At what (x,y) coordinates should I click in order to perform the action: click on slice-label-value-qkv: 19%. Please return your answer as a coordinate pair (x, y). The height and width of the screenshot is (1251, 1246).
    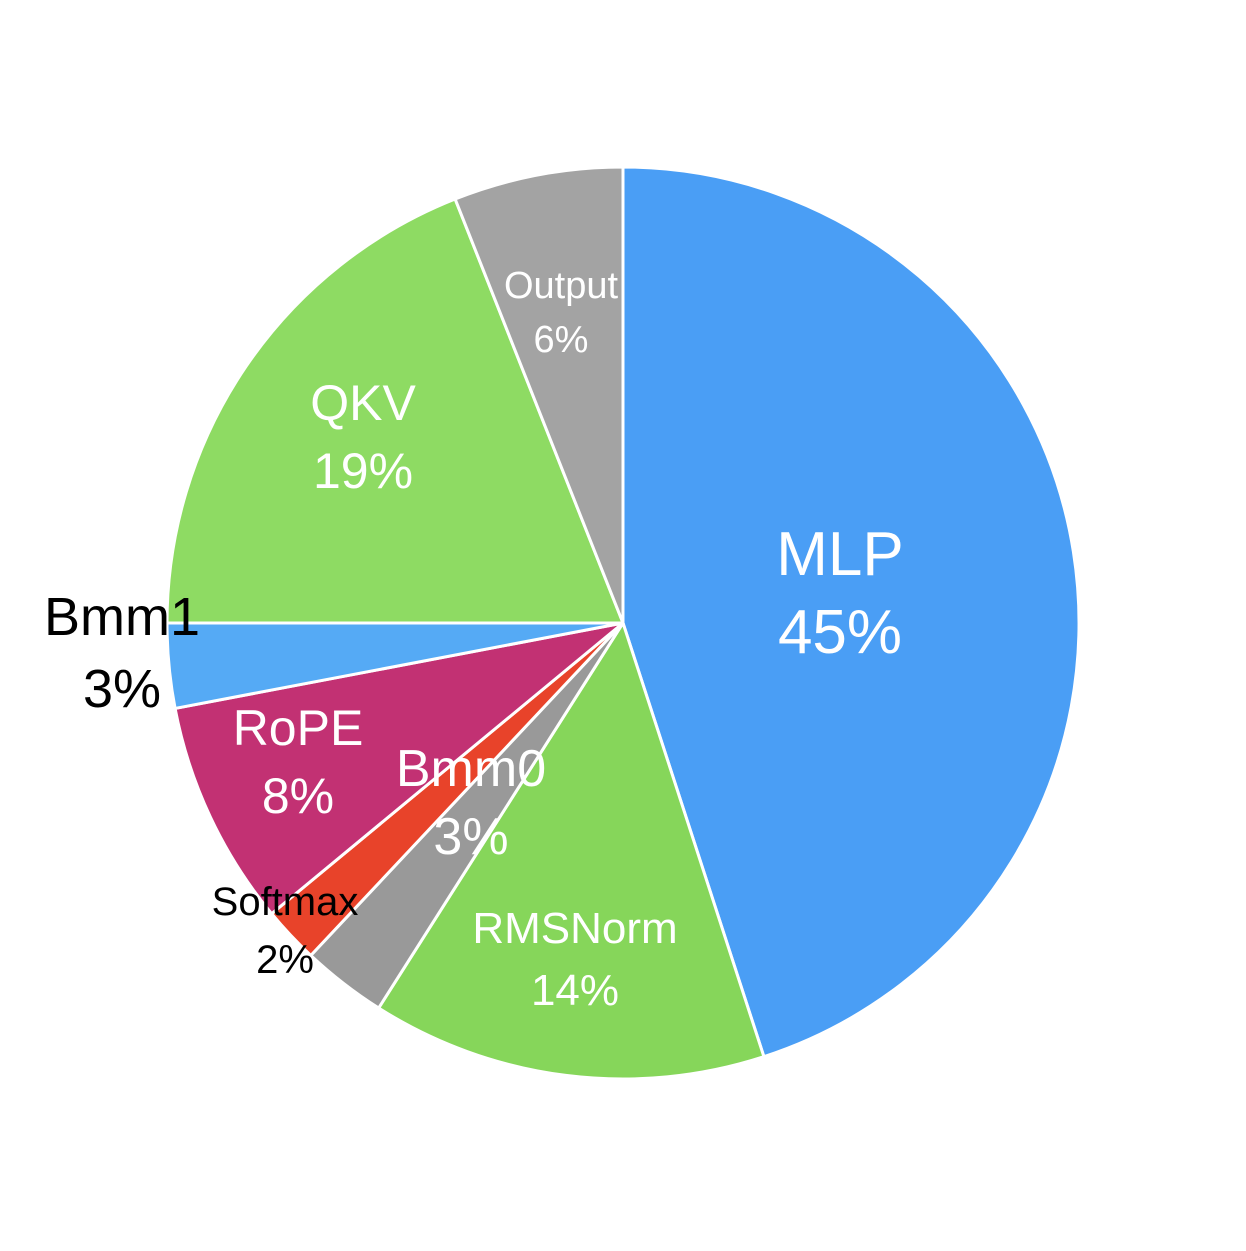
    Looking at the image, I should click on (363, 471).